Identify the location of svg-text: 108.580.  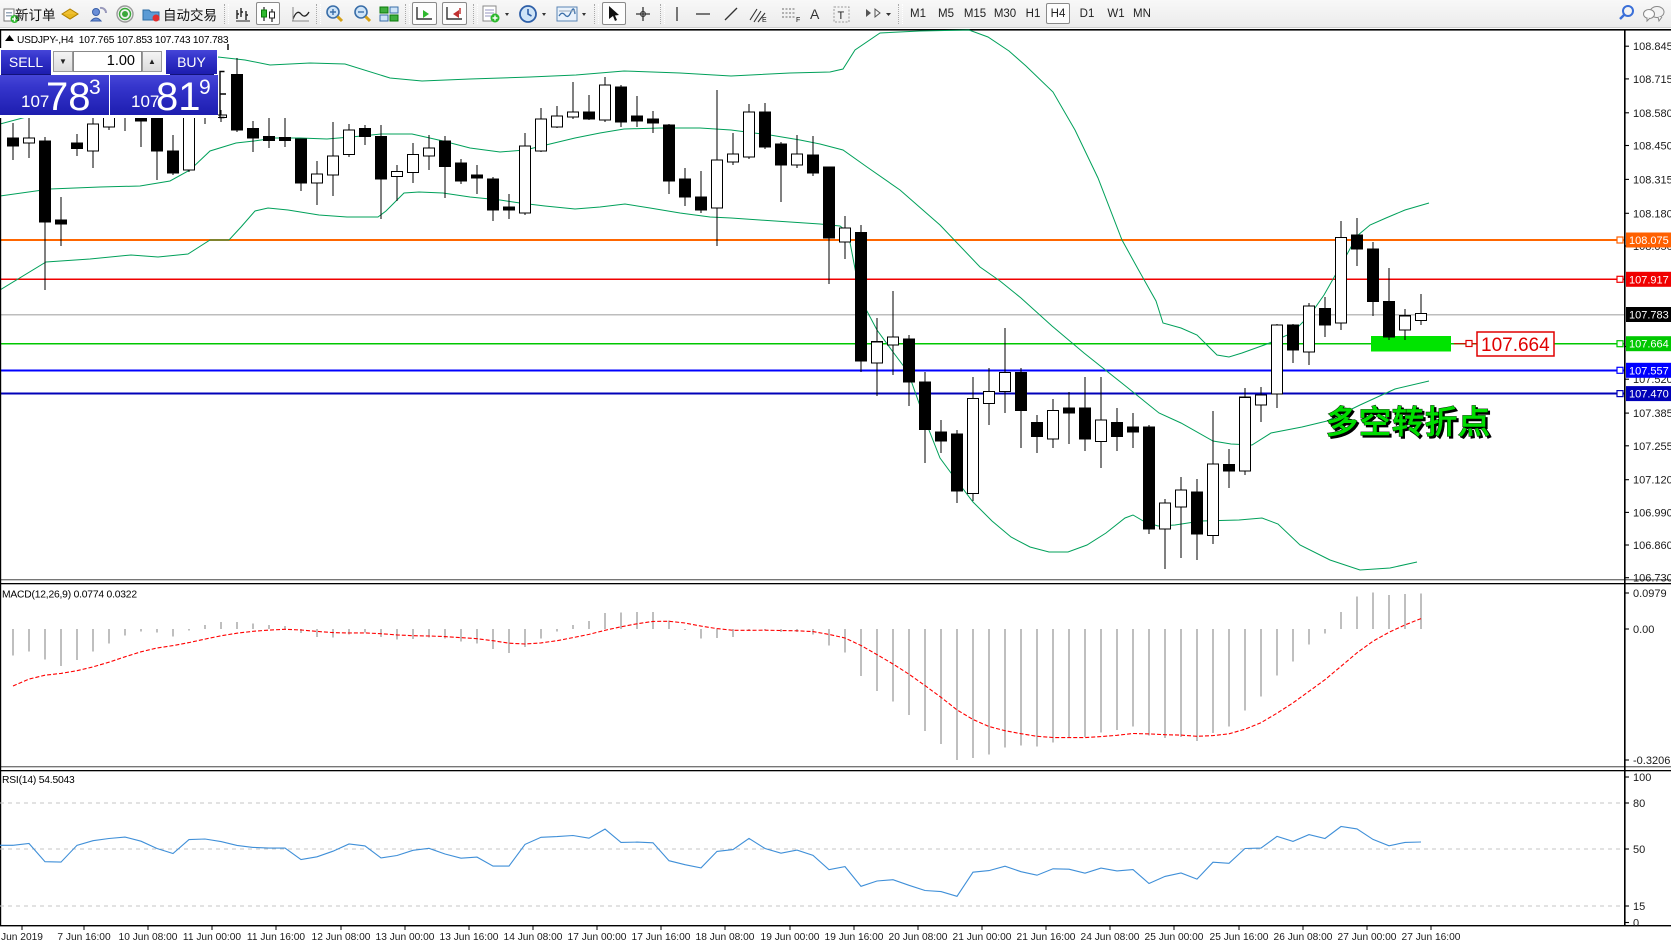
(1652, 114).